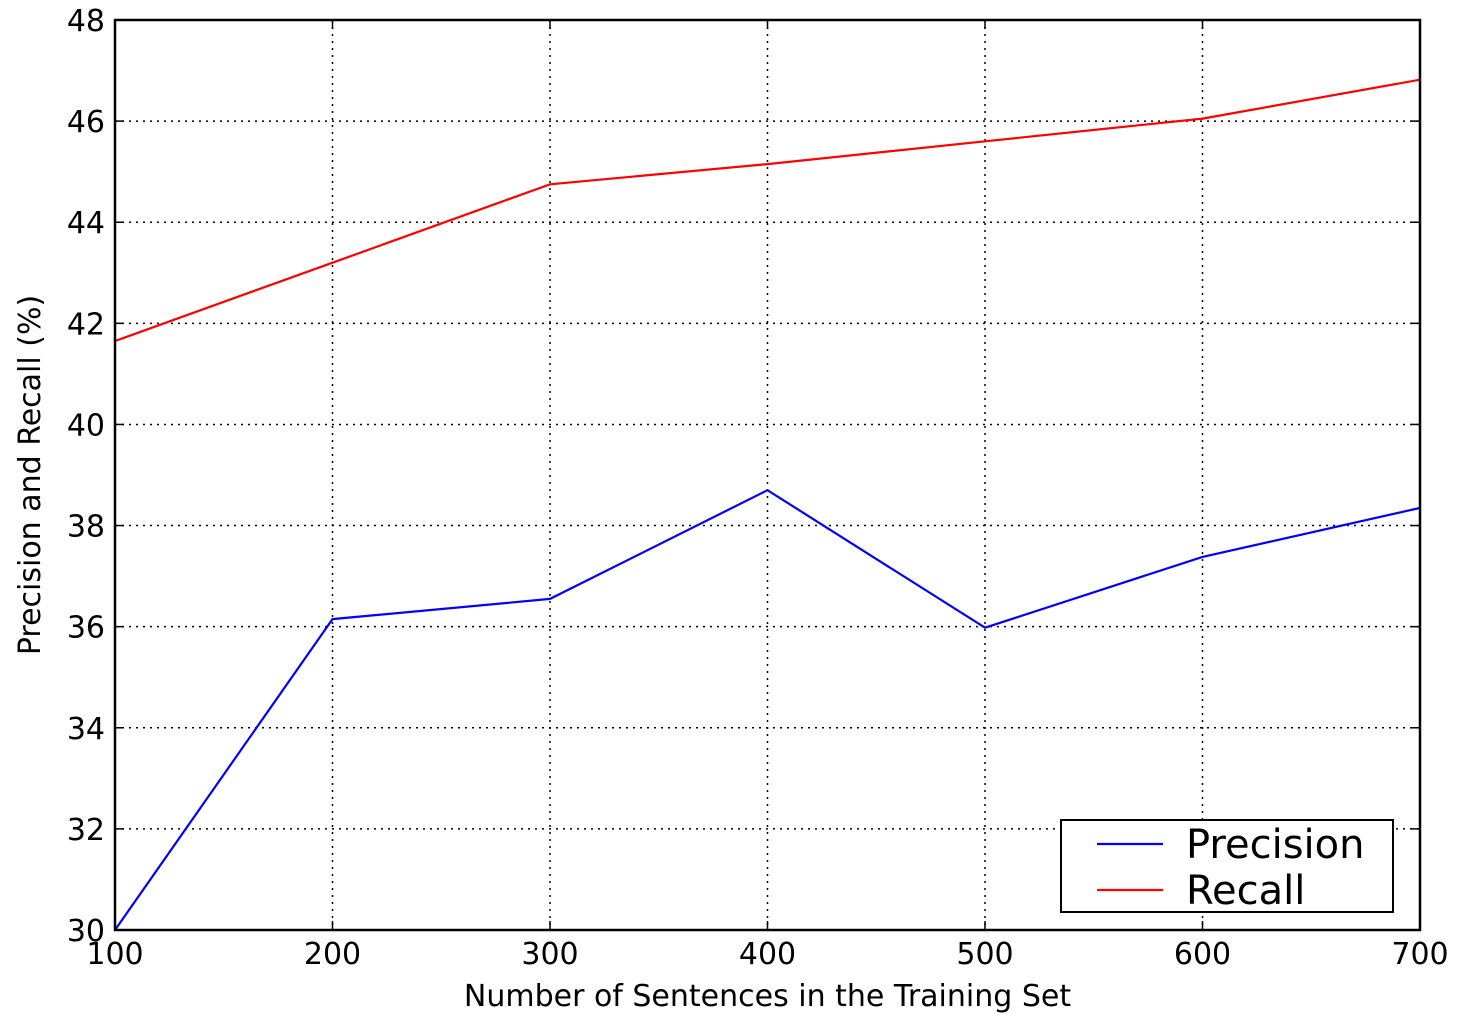  Describe the element at coordinates (86, 21) in the screenshot. I see `y-tick-label: 48` at that location.